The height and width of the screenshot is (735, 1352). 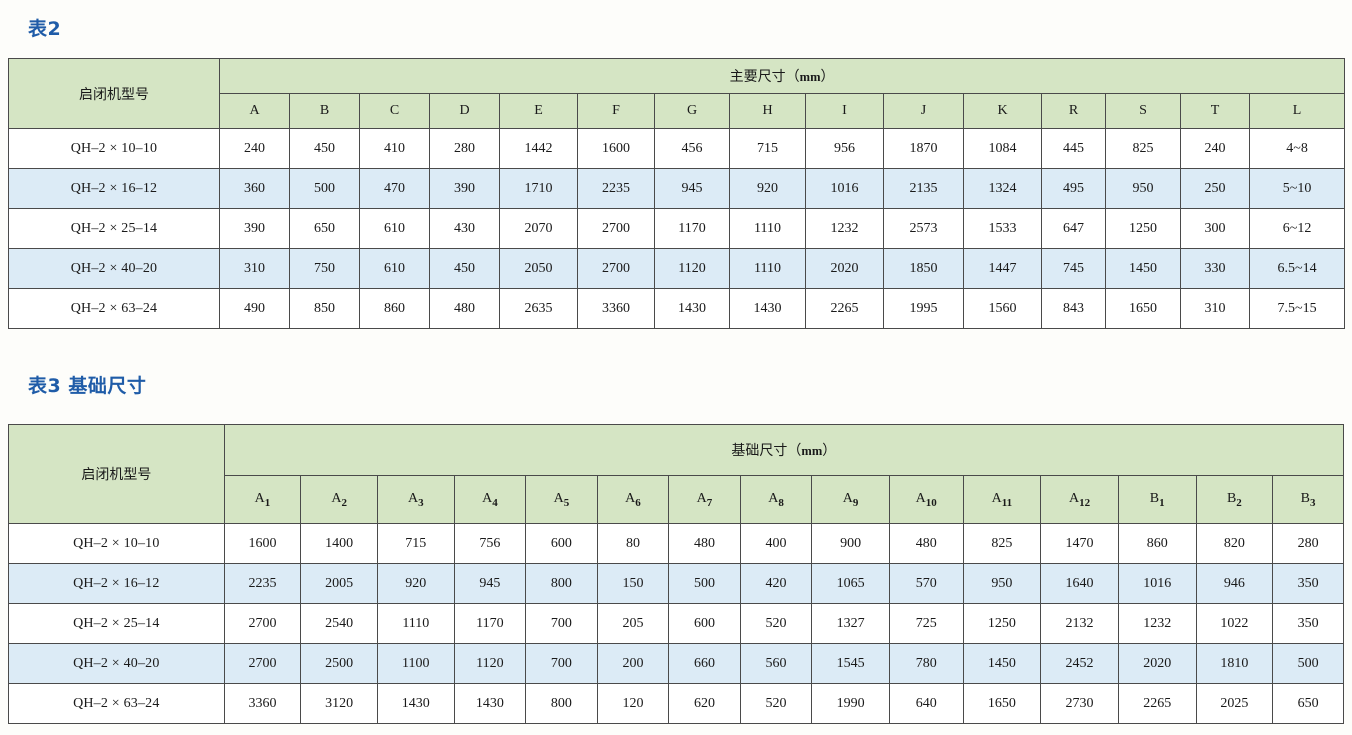 What do you see at coordinates (490, 663) in the screenshot?
I see `value-cell: 1120` at bounding box center [490, 663].